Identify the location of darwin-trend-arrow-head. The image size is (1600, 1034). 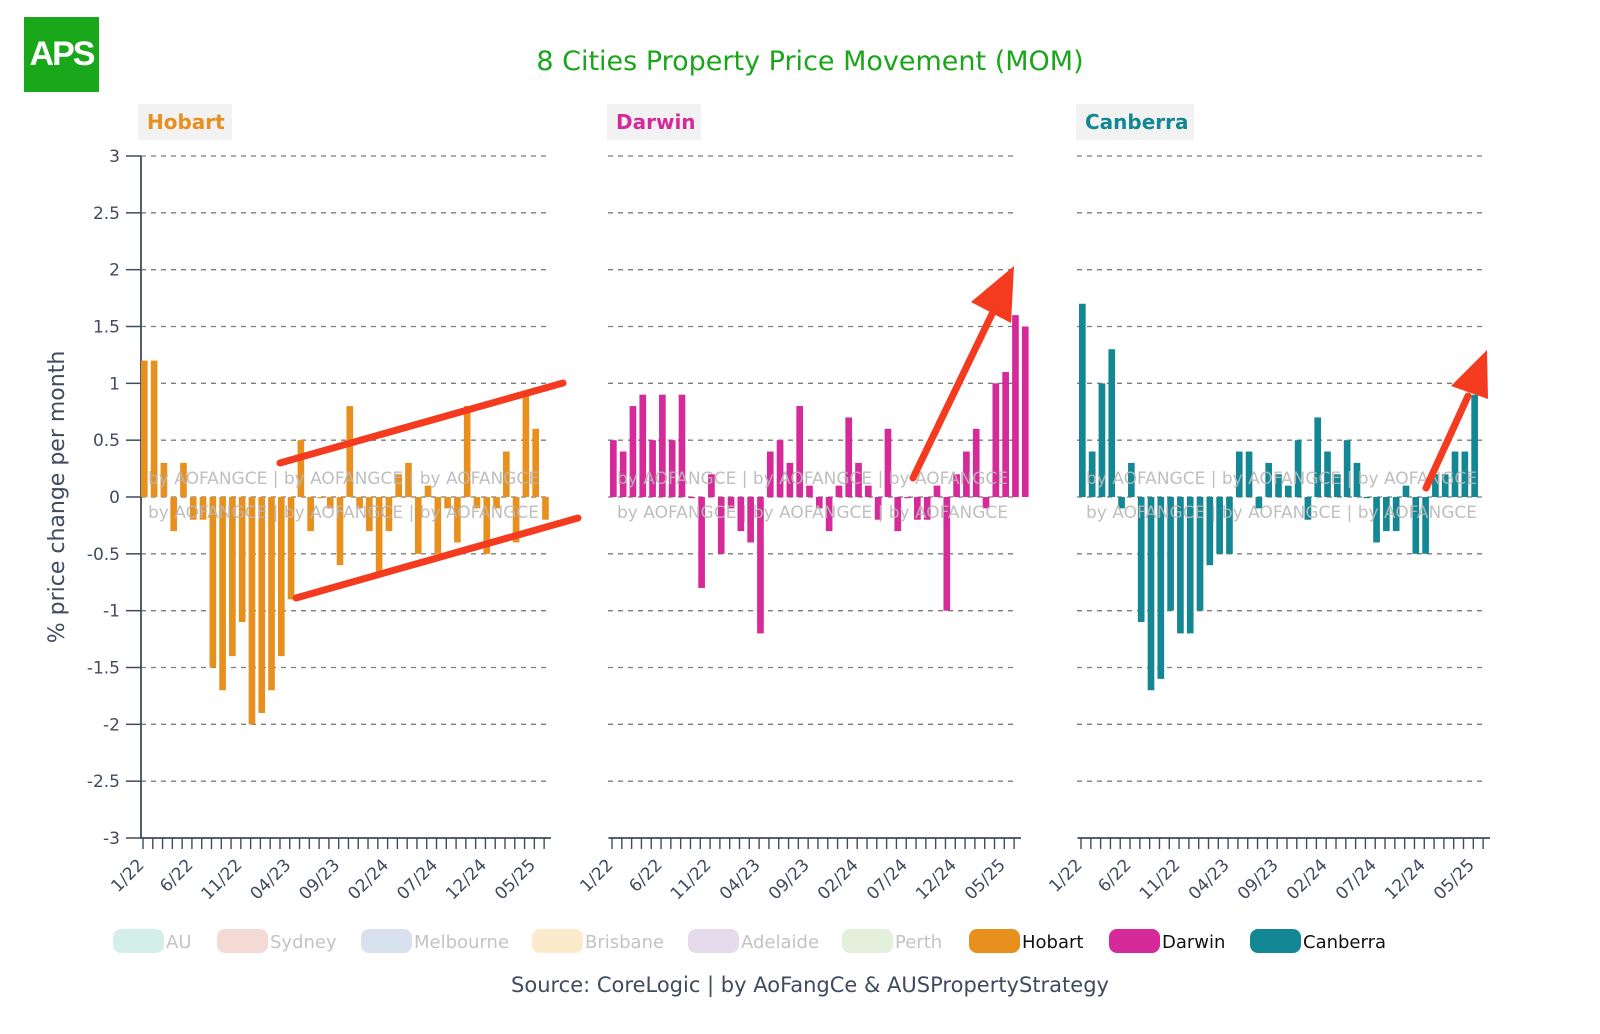
(992, 294).